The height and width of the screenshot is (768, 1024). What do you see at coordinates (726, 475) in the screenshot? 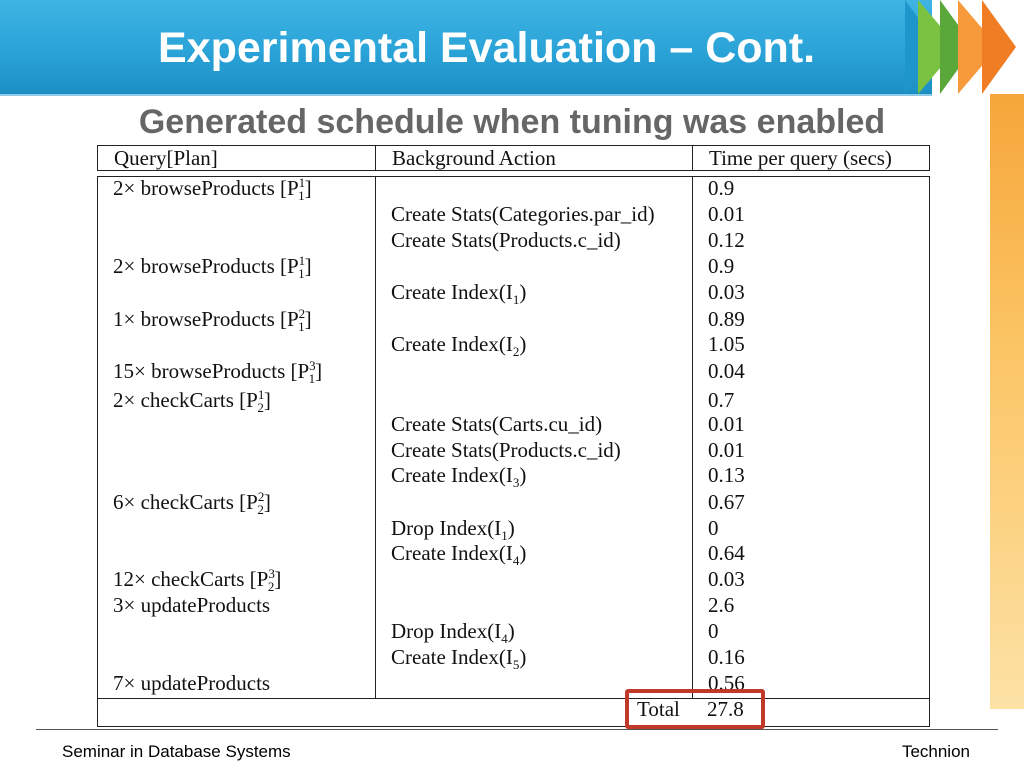
I see `time-per-query-cell: 0.13` at bounding box center [726, 475].